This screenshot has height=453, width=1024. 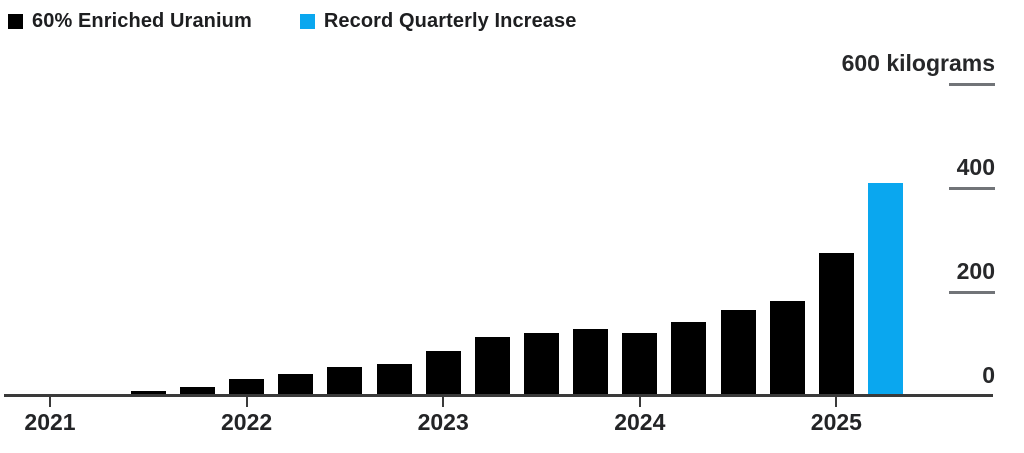 I want to click on bar-2022-q2, so click(x=296, y=384).